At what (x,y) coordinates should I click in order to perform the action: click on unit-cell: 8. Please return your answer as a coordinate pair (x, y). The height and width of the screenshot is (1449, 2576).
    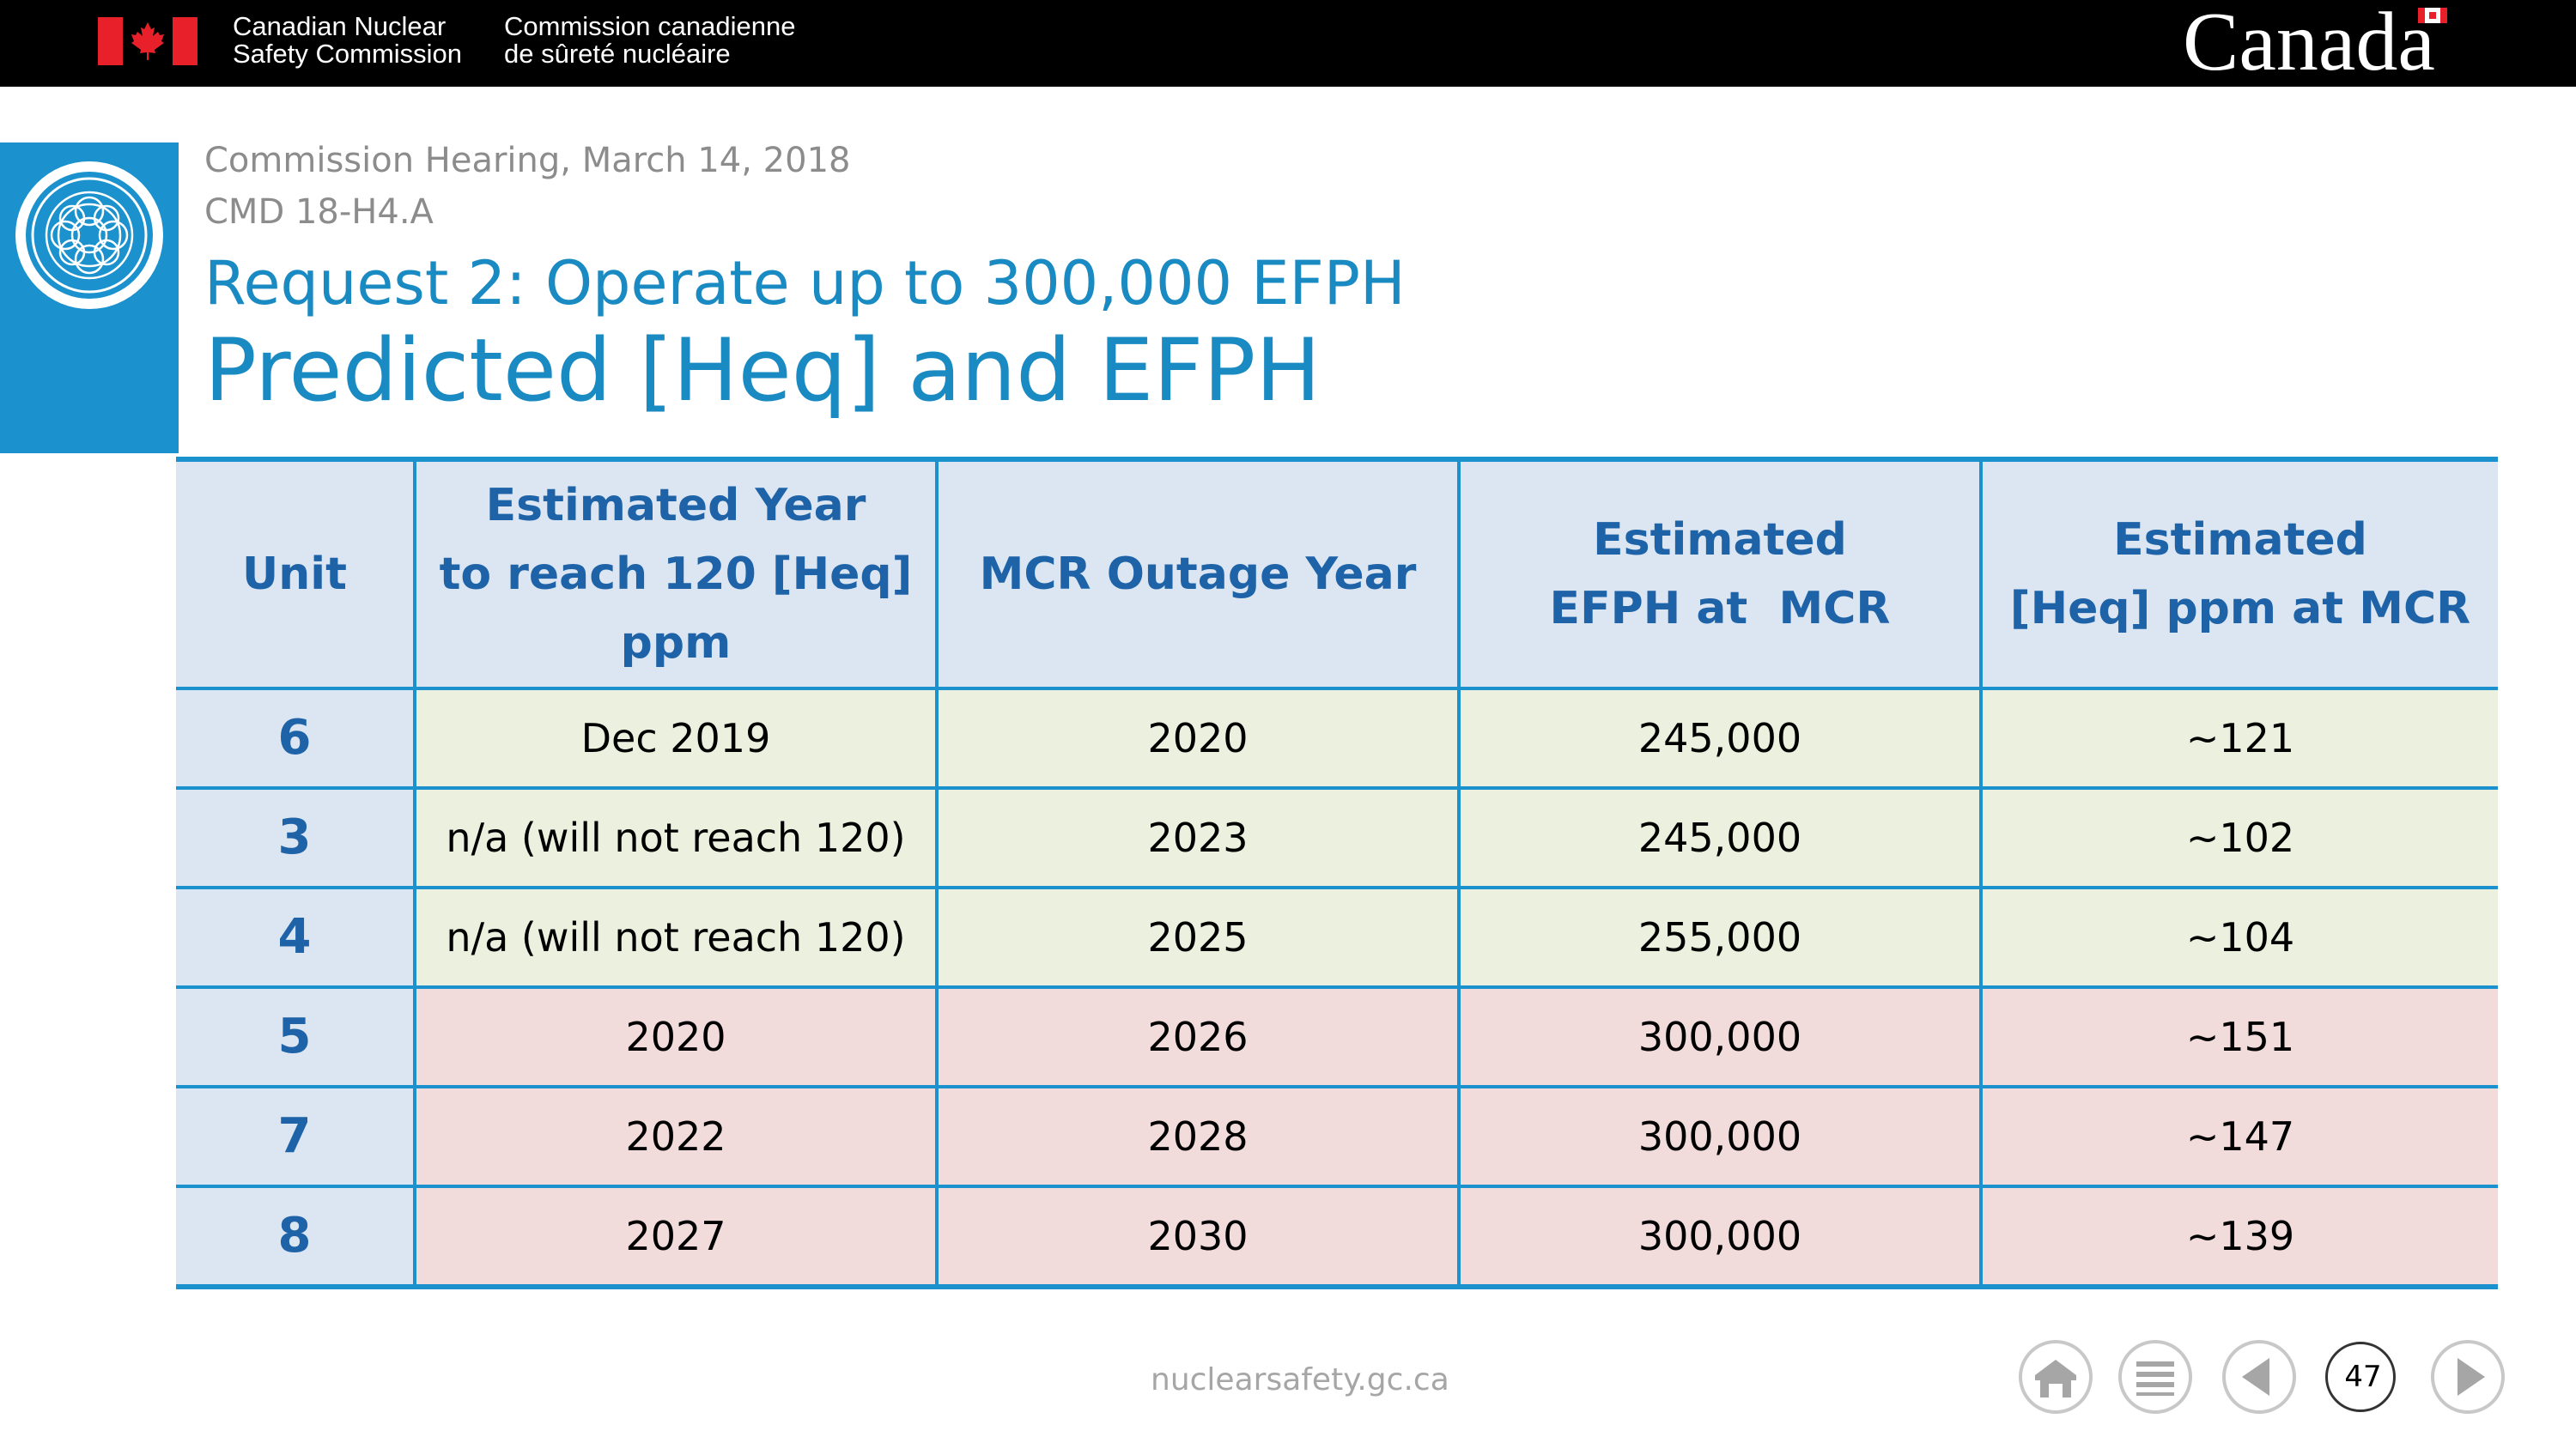
    Looking at the image, I should click on (296, 1237).